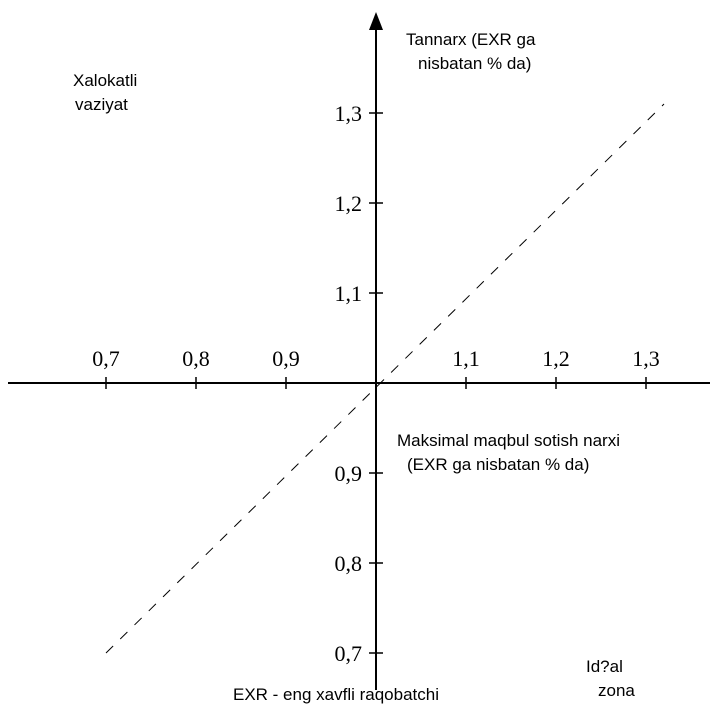 The height and width of the screenshot is (713, 712). What do you see at coordinates (196, 358) in the screenshot?
I see `x-tick-label: 0,8` at bounding box center [196, 358].